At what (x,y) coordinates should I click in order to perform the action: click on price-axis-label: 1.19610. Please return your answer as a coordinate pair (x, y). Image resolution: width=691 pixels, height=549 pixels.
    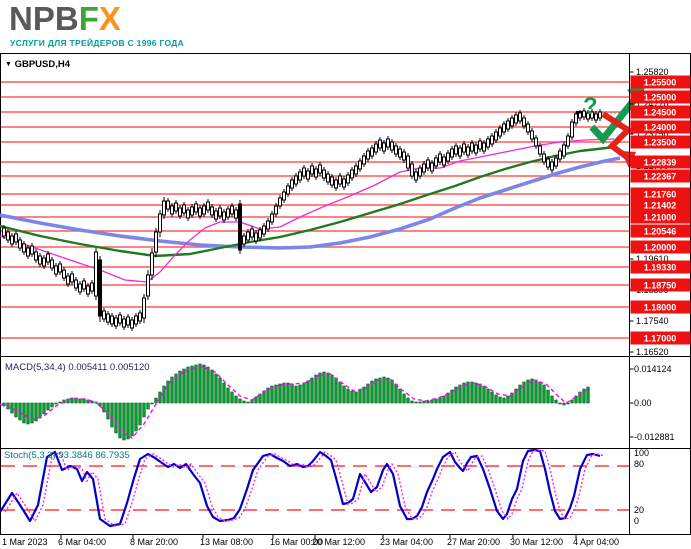
    Looking at the image, I should click on (652, 259).